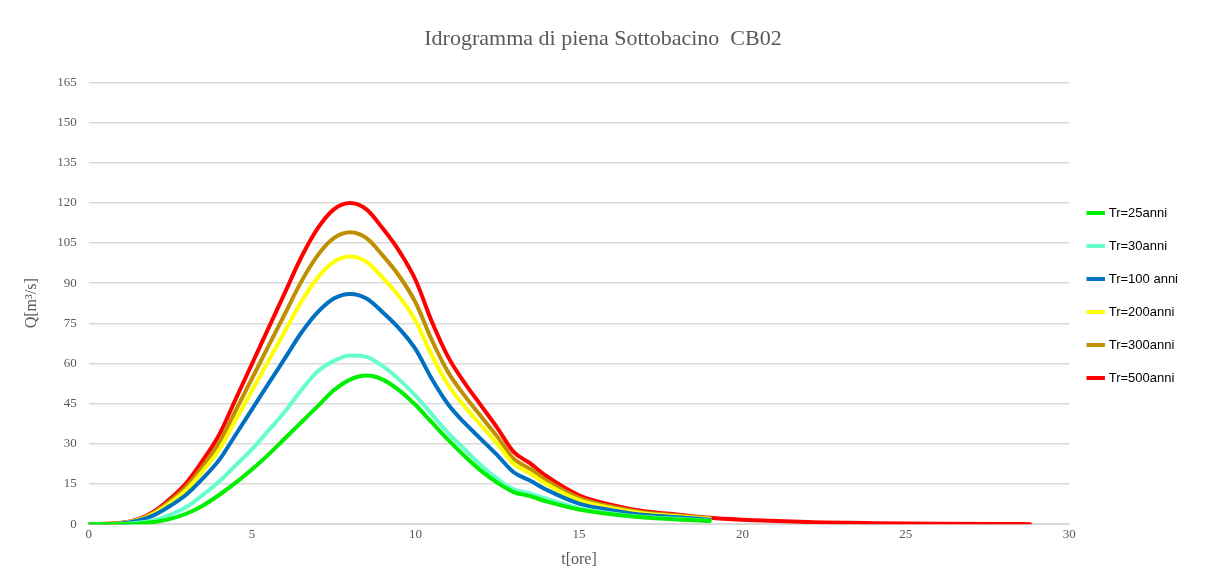 This screenshot has height=588, width=1208. I want to click on y-tick-label: 105, so click(67, 242).